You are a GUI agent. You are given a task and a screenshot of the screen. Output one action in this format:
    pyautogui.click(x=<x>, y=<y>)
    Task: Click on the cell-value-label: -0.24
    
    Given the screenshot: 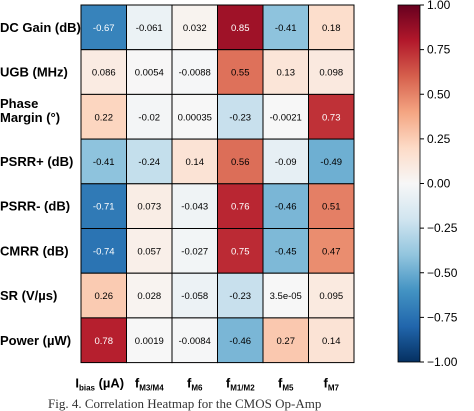 What is the action you would take?
    pyautogui.click(x=149, y=162)
    